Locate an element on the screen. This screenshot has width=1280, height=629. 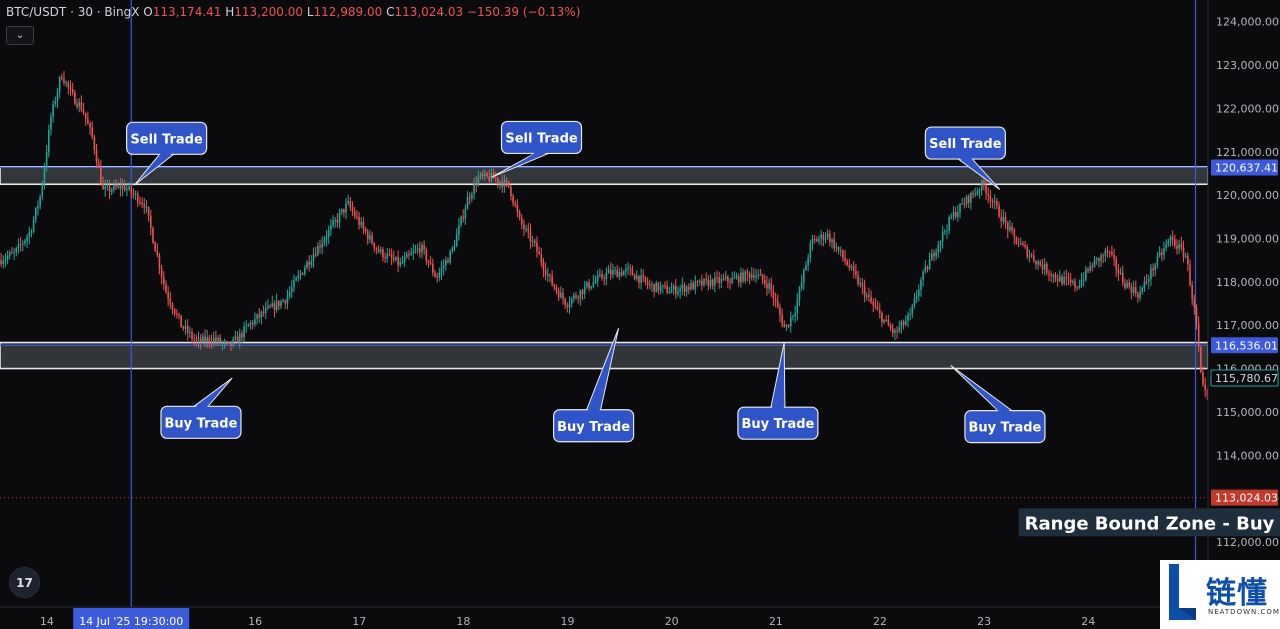
buy-trade-callout: Buy Trade is located at coordinates (998, 404).